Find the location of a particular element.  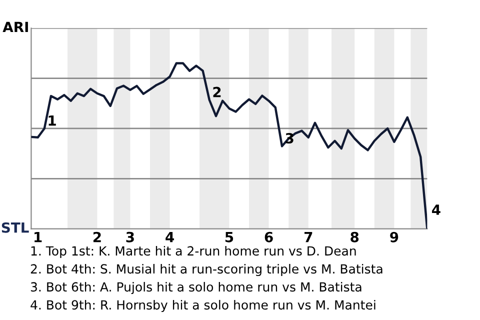

text: 4. Bot 9th: R. Hornsby hit a solo home run vs M. Mantei is located at coordinates (203, 306).